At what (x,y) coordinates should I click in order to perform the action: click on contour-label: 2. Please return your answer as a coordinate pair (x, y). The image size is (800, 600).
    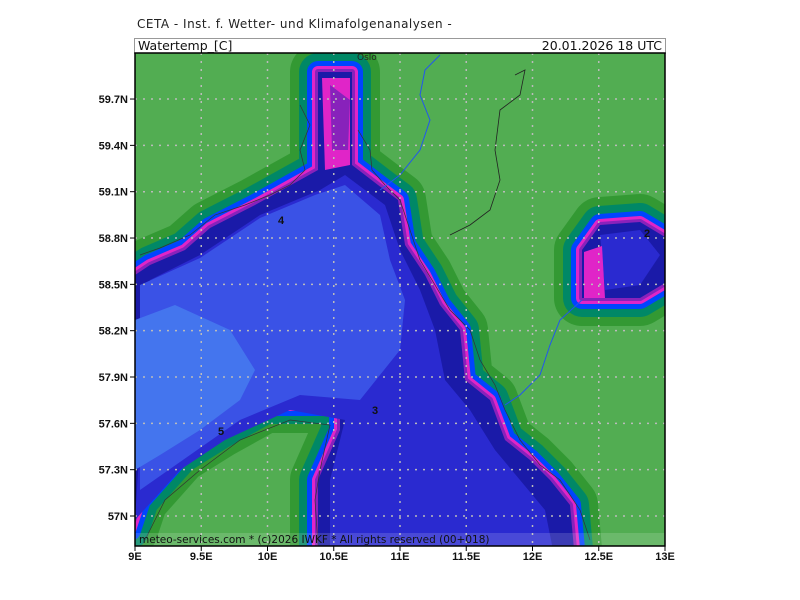
    Looking at the image, I should click on (647, 234).